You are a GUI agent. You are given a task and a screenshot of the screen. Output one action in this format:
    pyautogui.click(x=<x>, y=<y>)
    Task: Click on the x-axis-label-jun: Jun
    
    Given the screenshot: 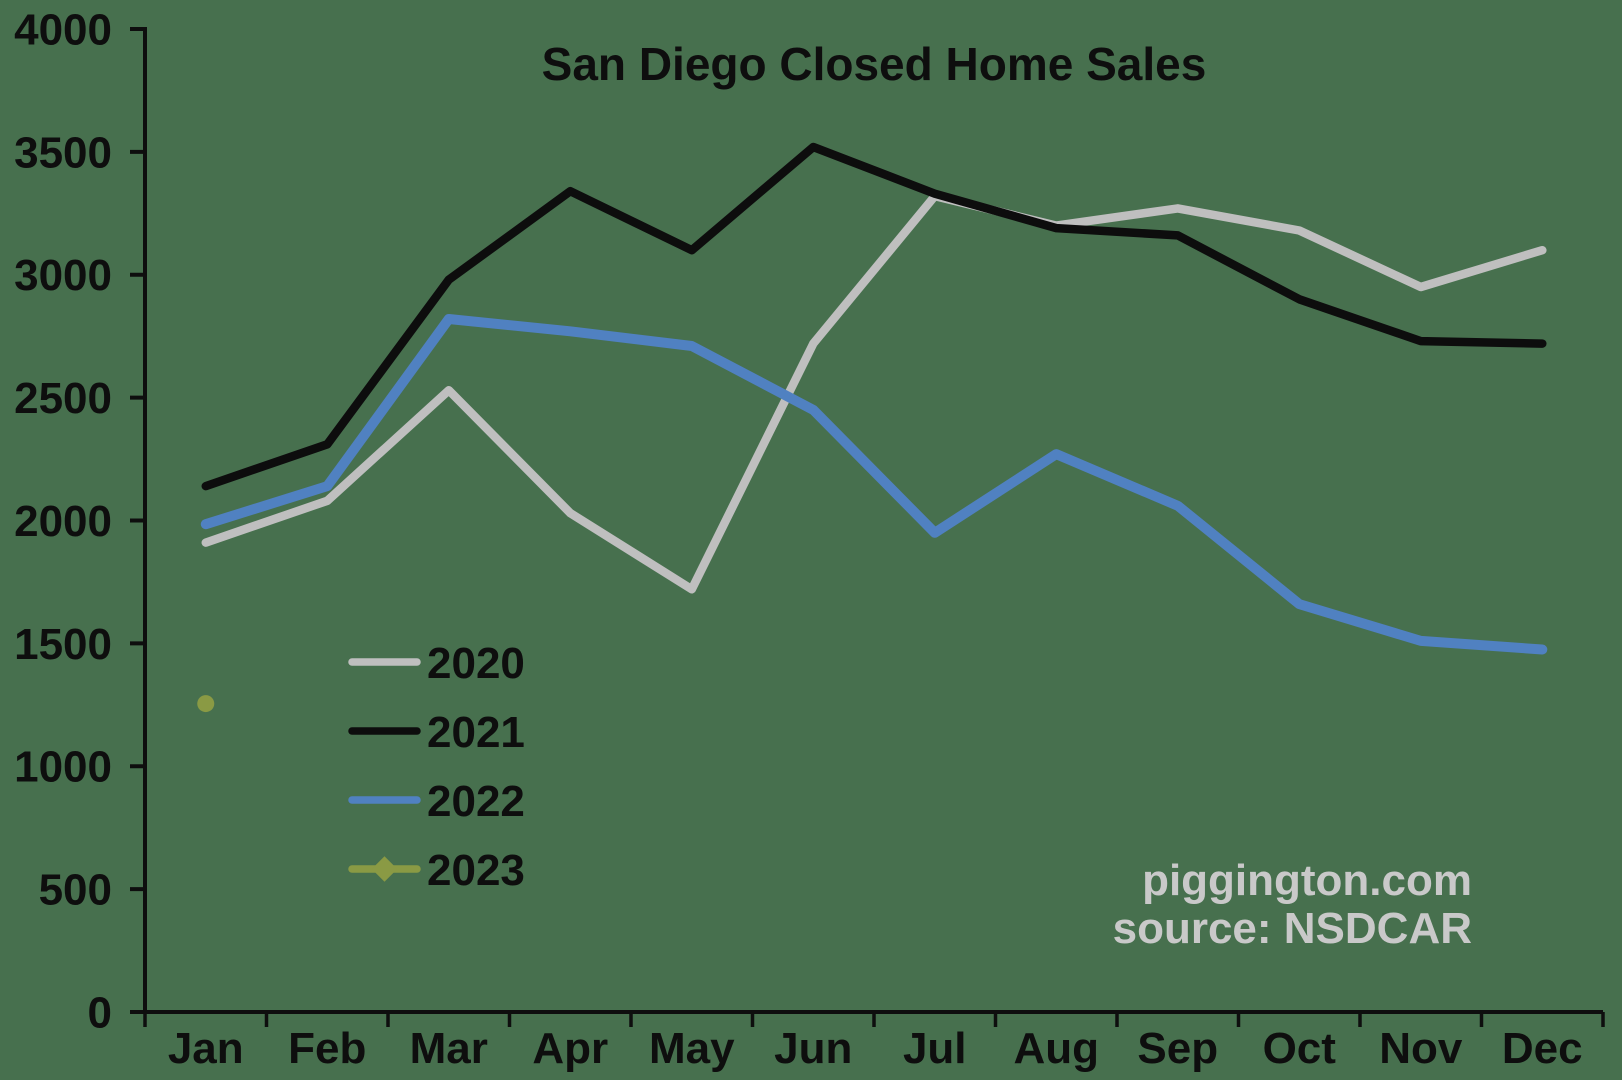 What is the action you would take?
    pyautogui.click(x=813, y=1048)
    